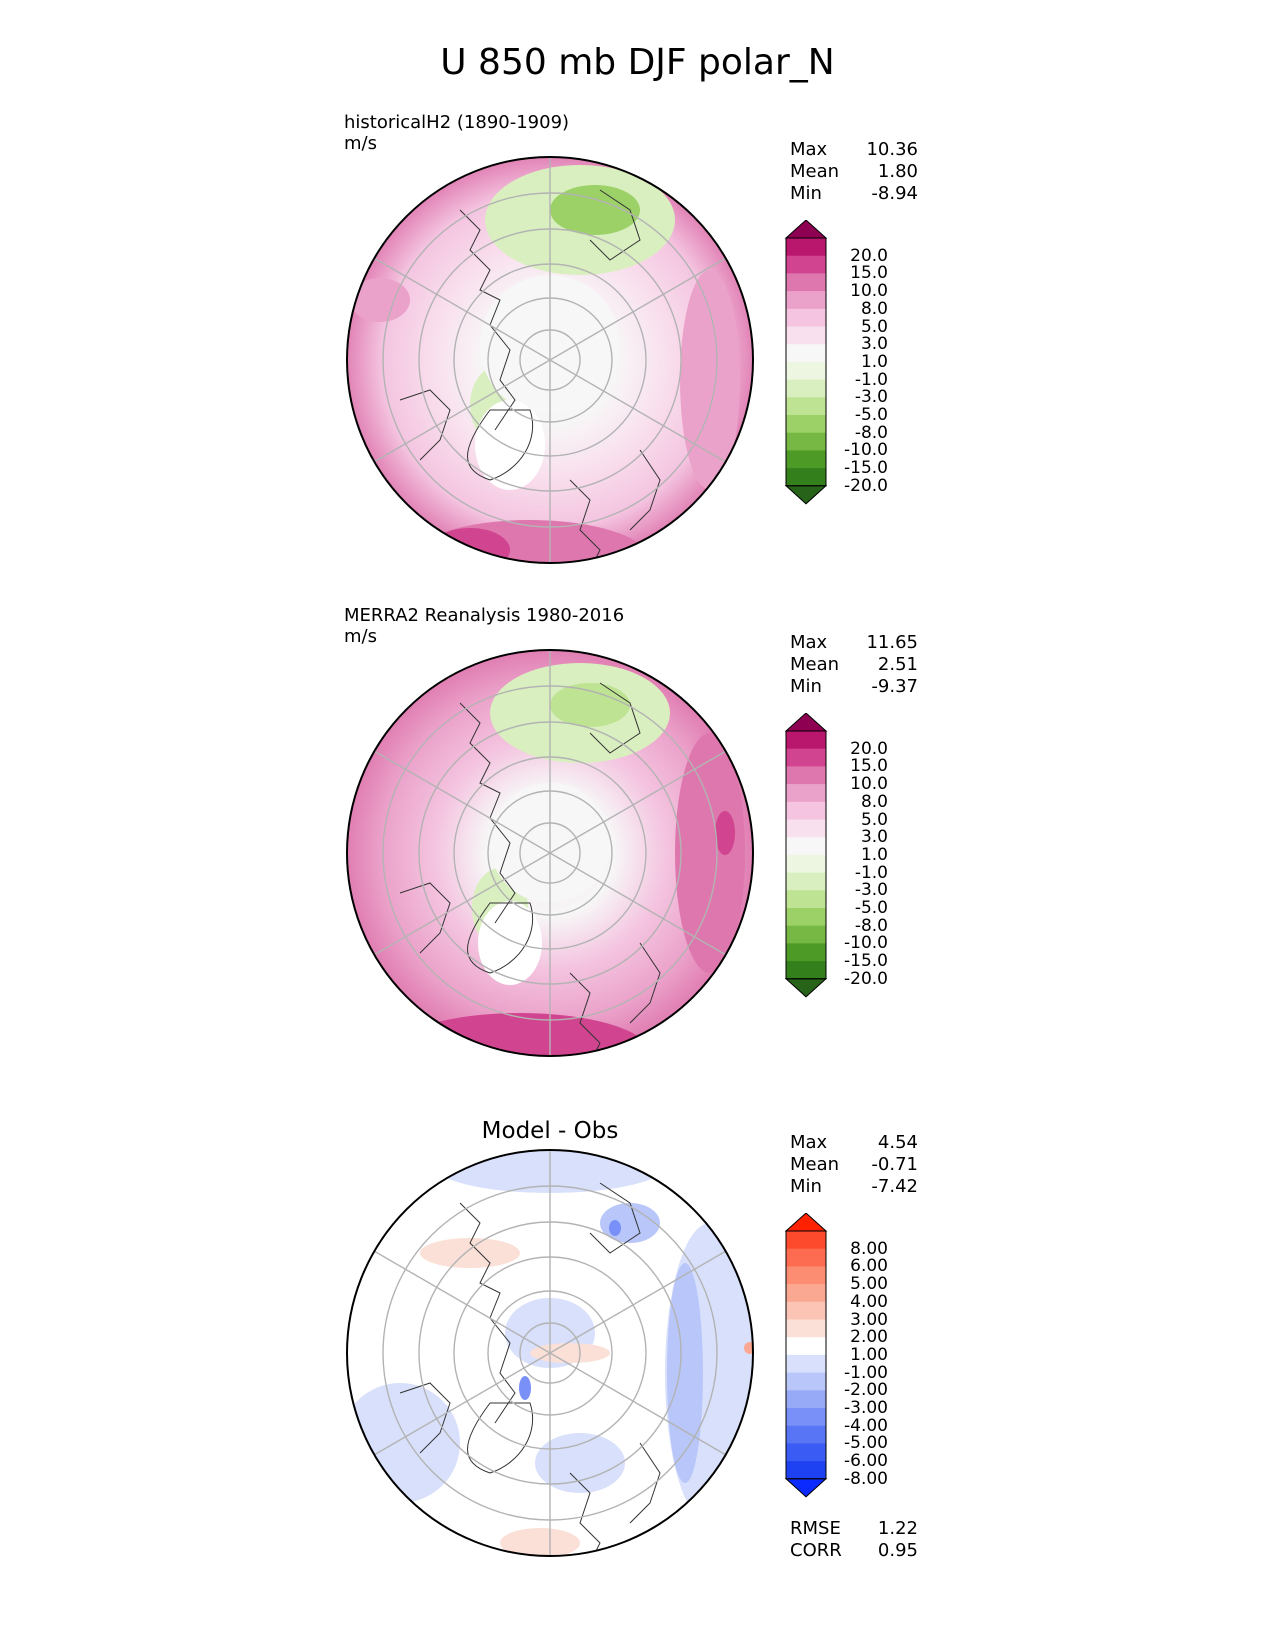 The image size is (1275, 1650). Describe the element at coordinates (874, 308) in the screenshot. I see `colorbar-tick-label: 8.0` at that location.